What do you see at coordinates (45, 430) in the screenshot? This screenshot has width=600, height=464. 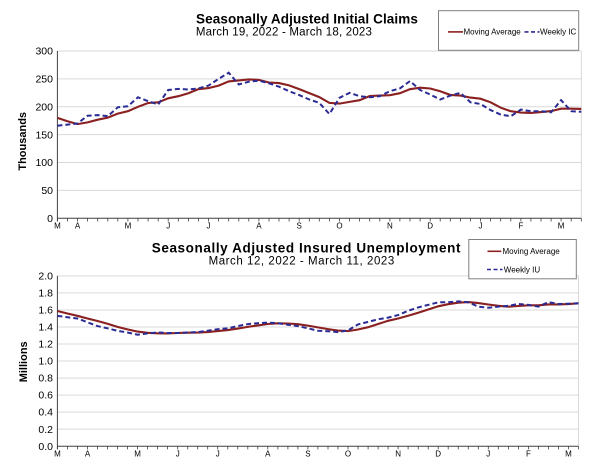 I see `svg-text: 0.2` at bounding box center [45, 430].